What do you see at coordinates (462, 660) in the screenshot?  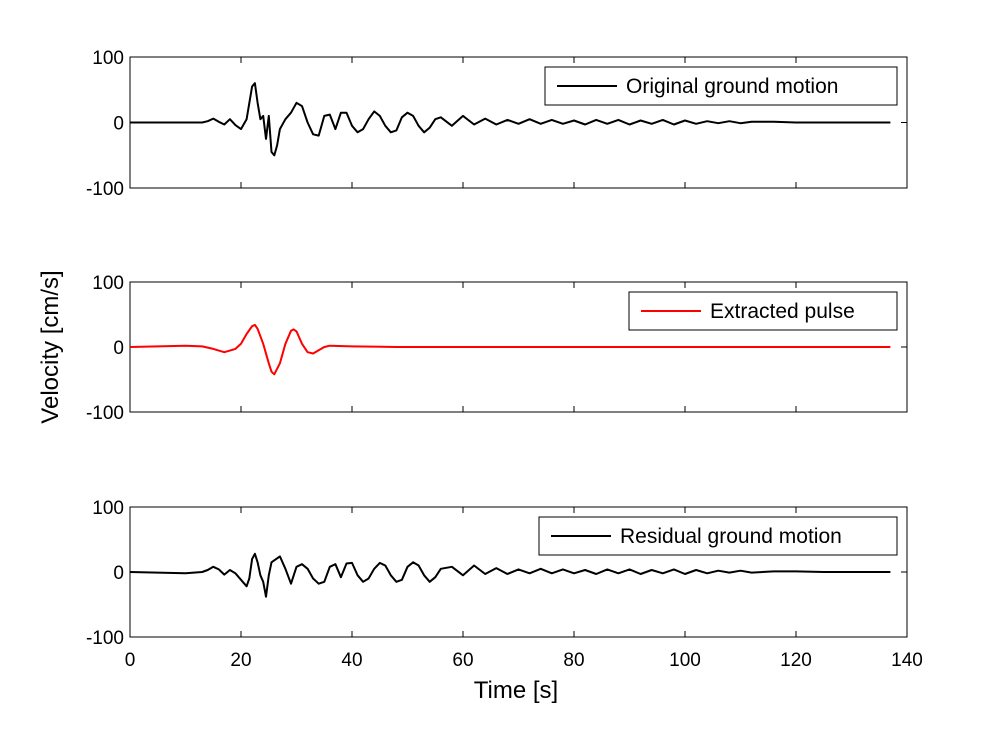 I see `x-tick-label: 60` at bounding box center [462, 660].